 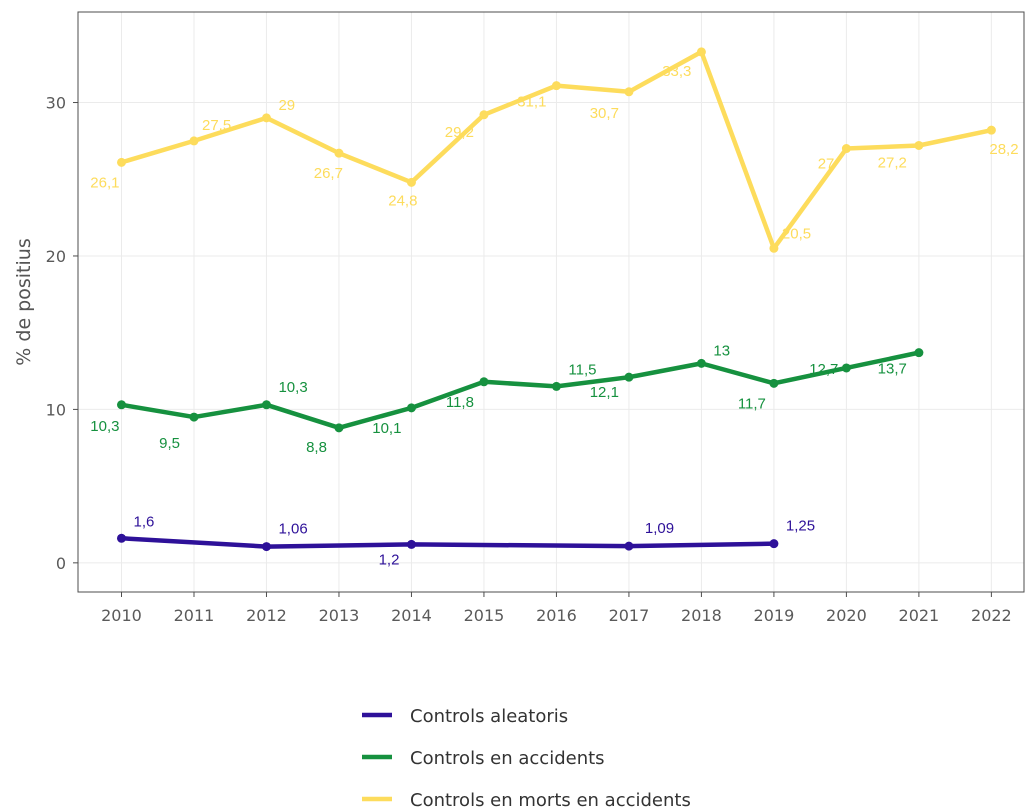 I want to click on x-tick-label: 2014, so click(x=411, y=615).